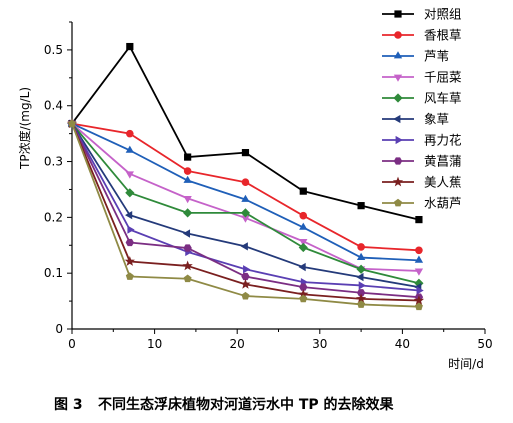  I want to click on figure-caption-text: 不同生态浮床植物对河道污水中 TP 的去除效果, so click(246, 404).